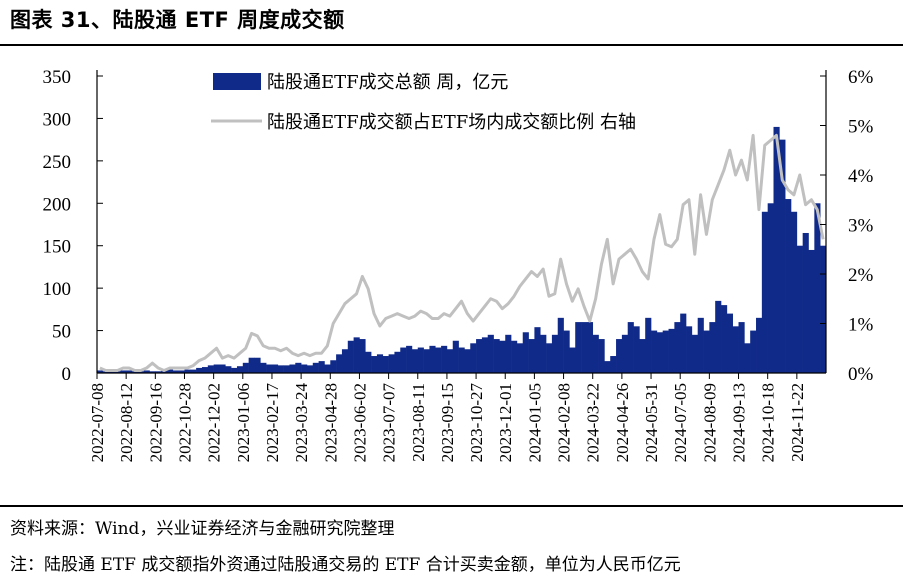 The height and width of the screenshot is (582, 903). I want to click on x-tick-label: 2023-01-06, so click(243, 422).